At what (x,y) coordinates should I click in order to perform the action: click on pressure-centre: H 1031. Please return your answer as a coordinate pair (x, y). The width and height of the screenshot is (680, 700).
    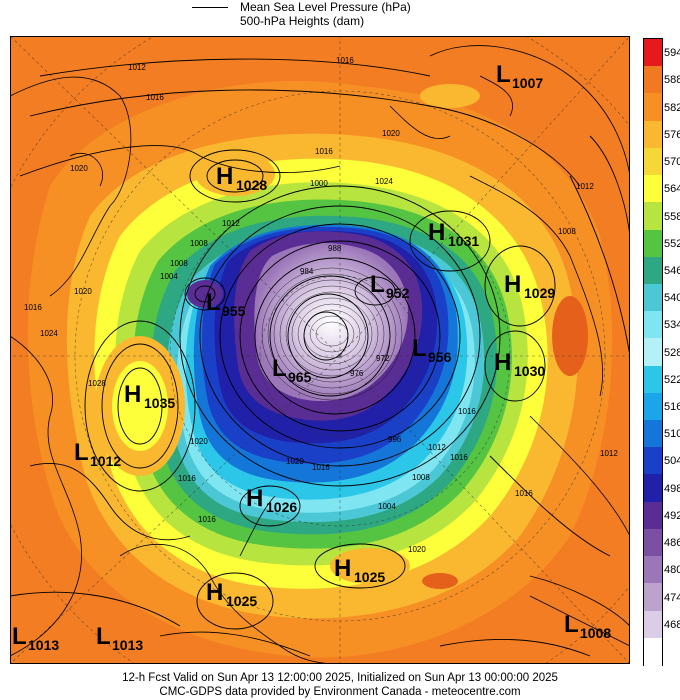
    Looking at the image, I should click on (453, 234).